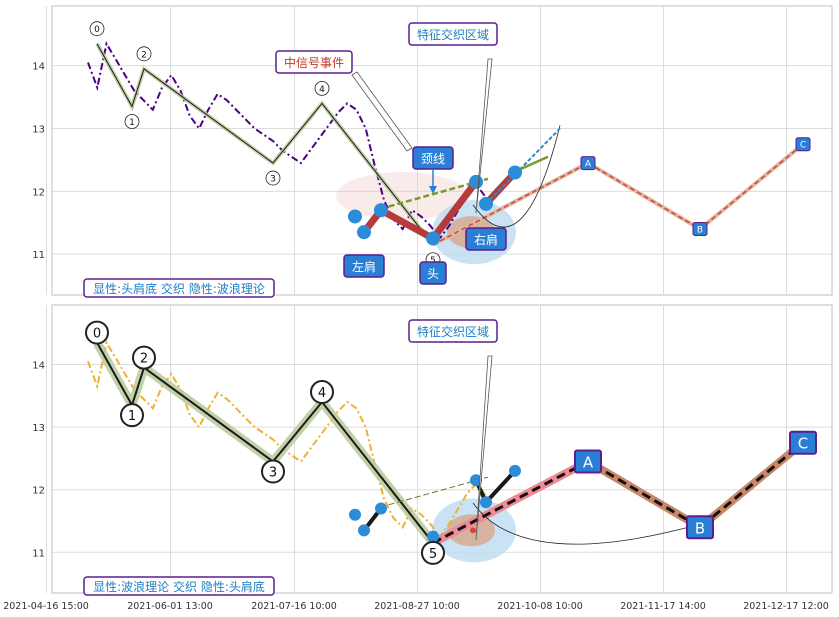  What do you see at coordinates (433, 159) in the screenshot?
I see `neckline-label: 颈线` at bounding box center [433, 159].